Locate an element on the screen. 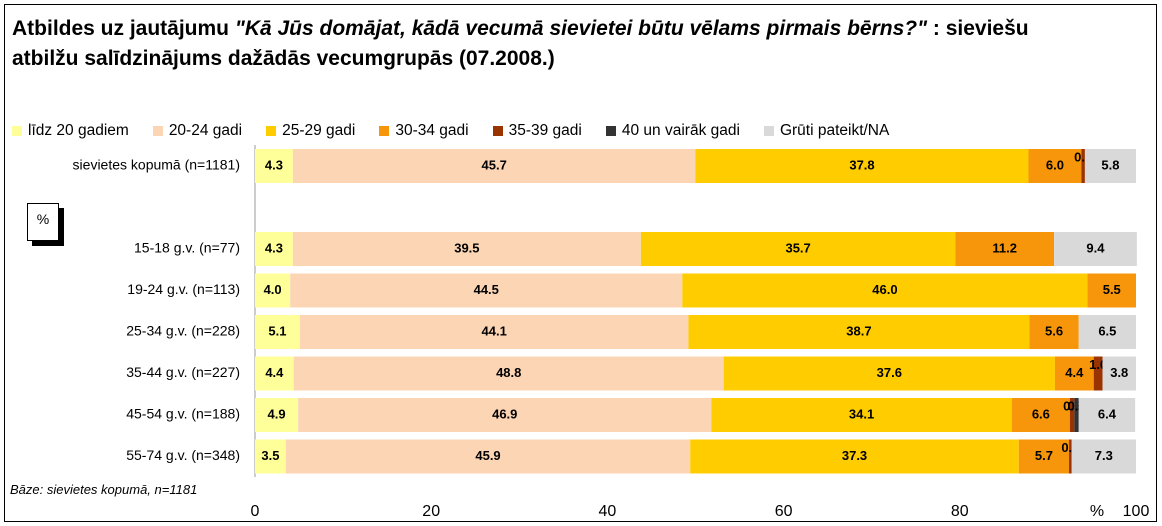 The image size is (1162, 526). data-label: 44.5 is located at coordinates (486, 289).